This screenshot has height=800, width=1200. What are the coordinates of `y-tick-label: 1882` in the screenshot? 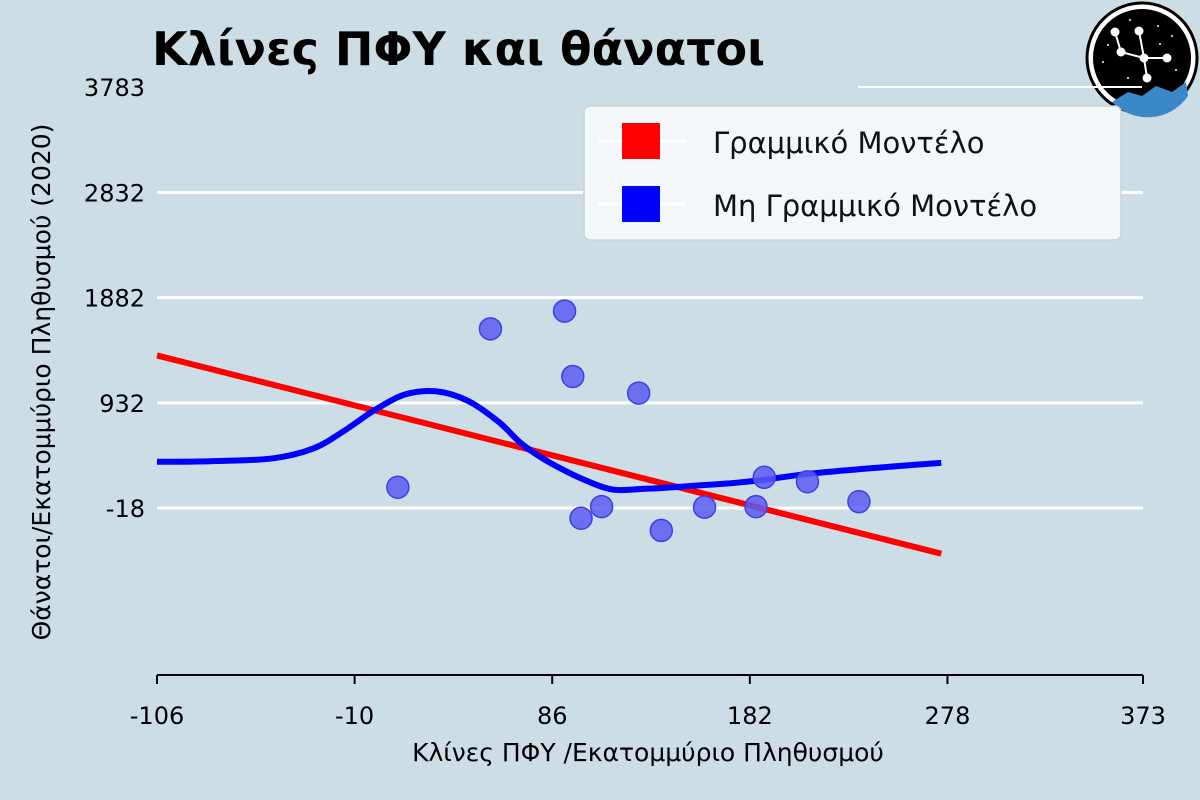 It's located at (114, 299).